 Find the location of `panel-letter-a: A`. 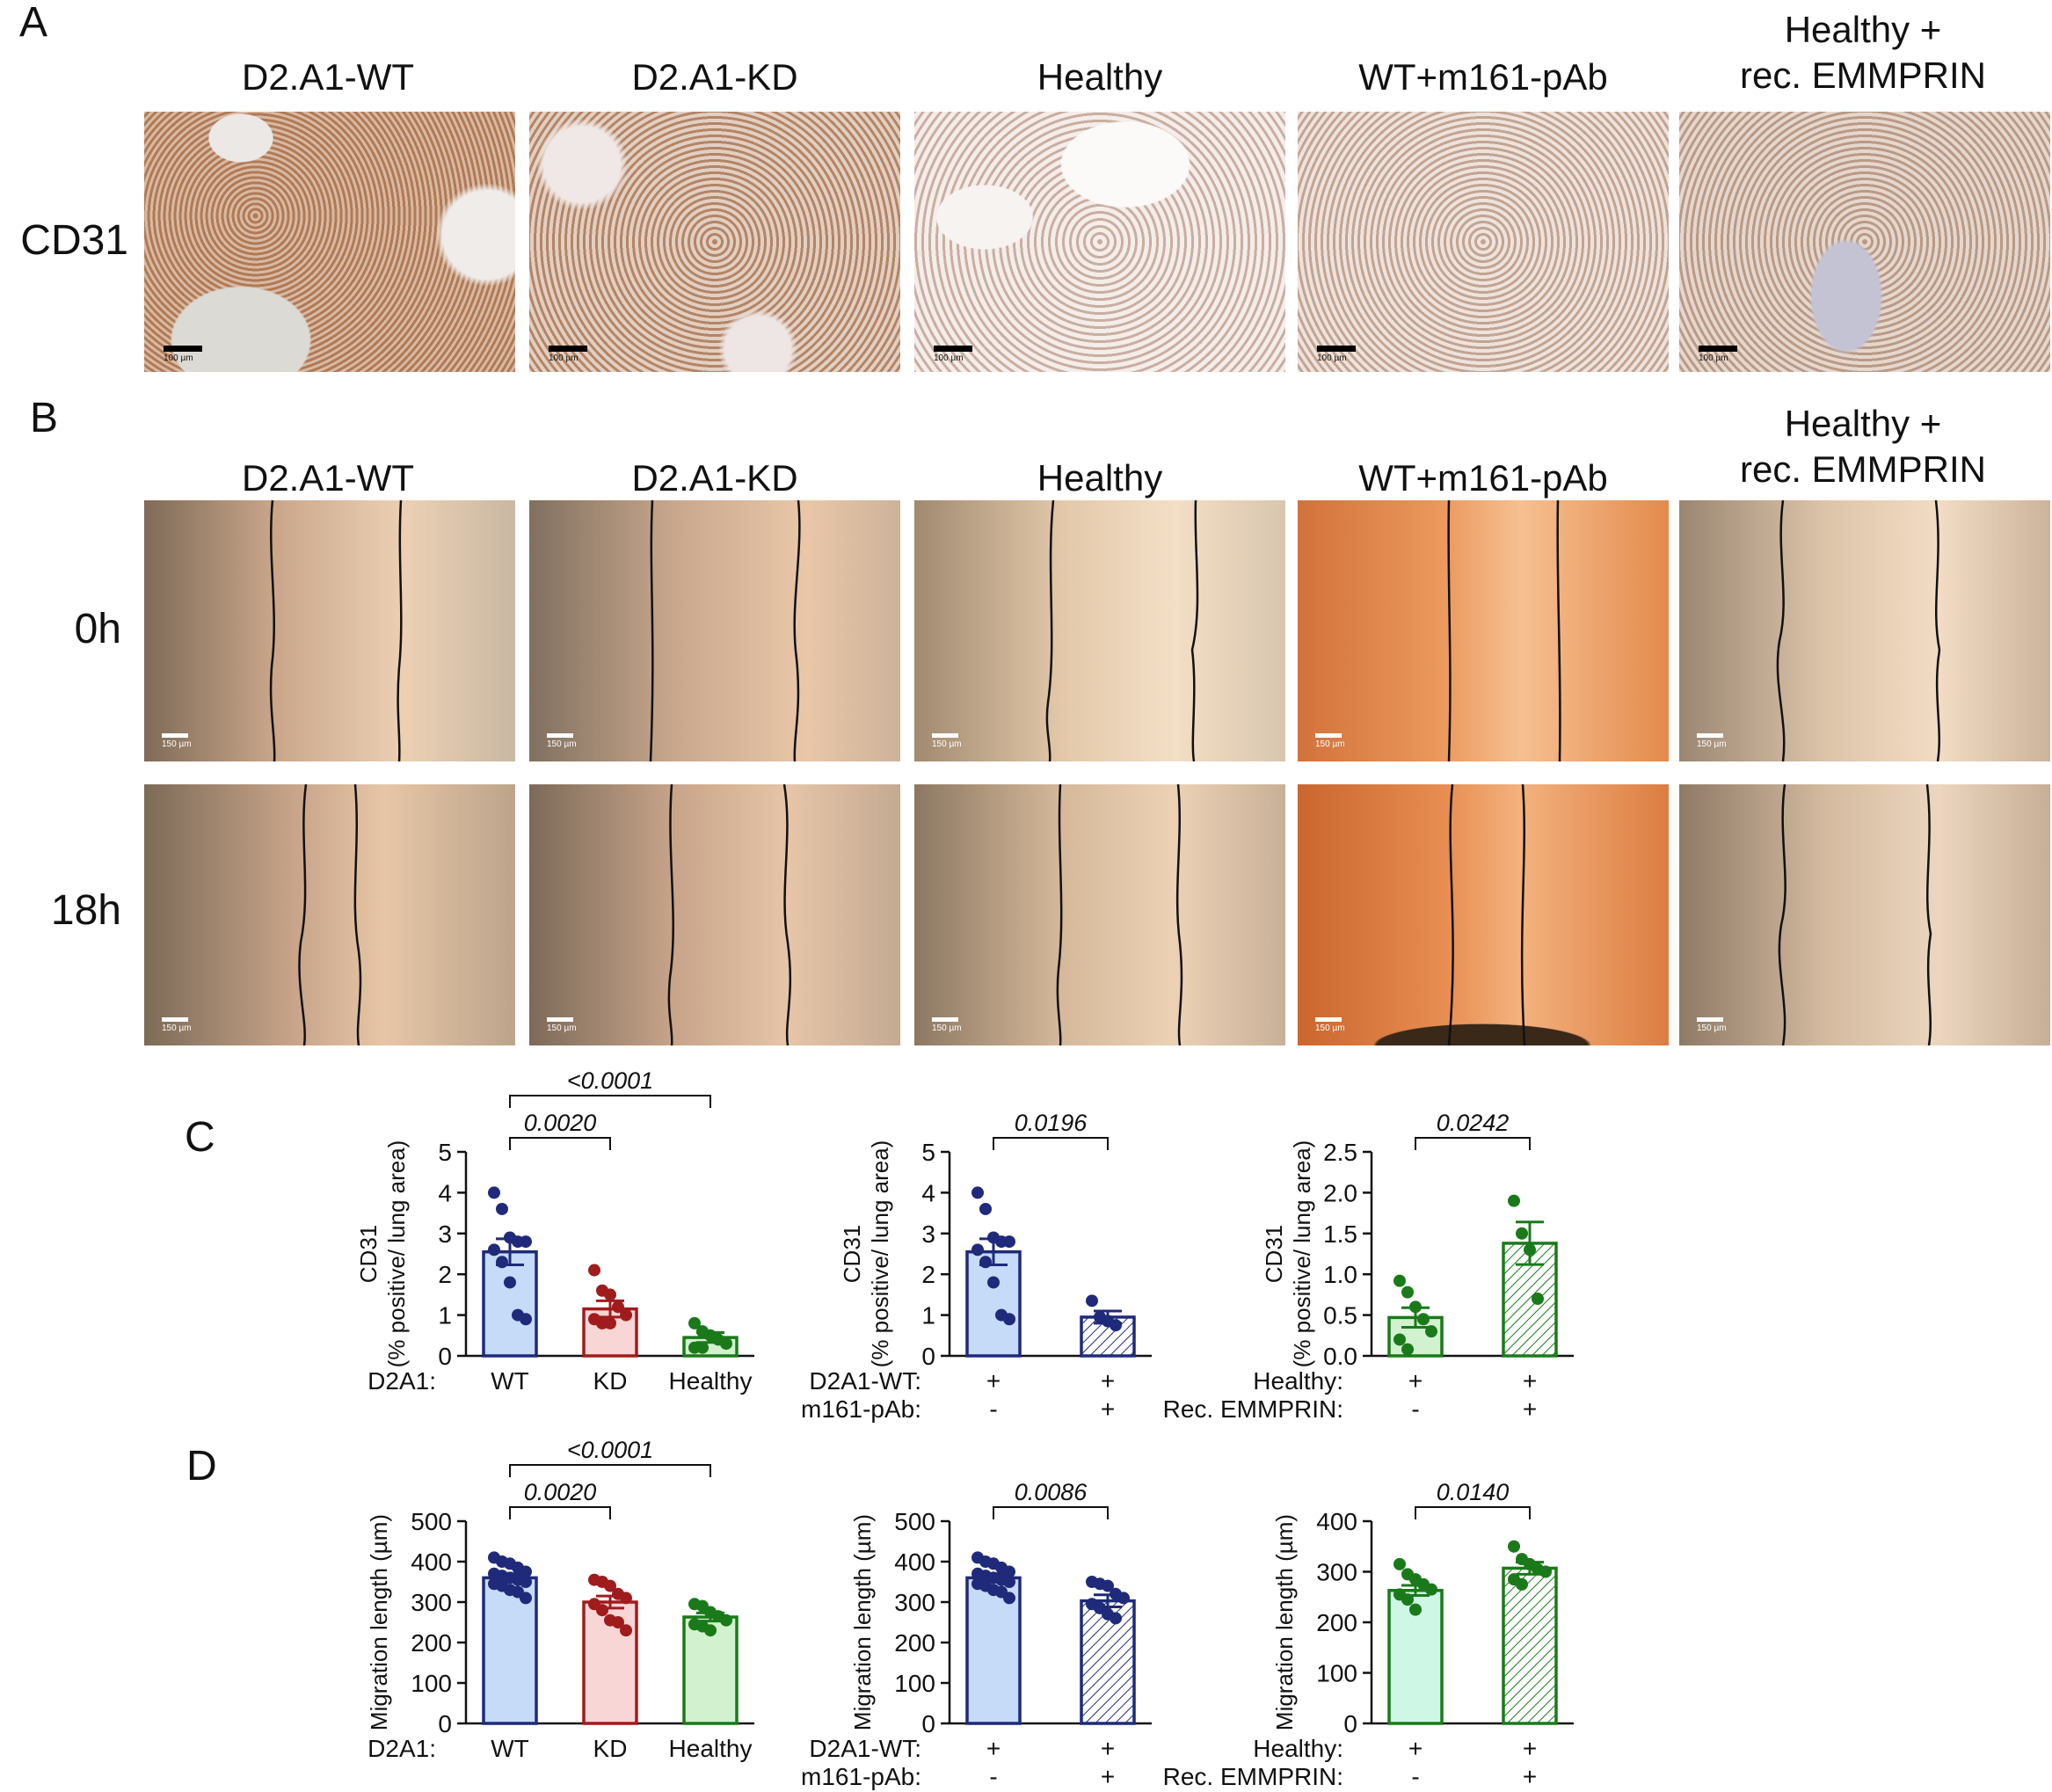

panel-letter-a: A is located at coordinates (33, 23).